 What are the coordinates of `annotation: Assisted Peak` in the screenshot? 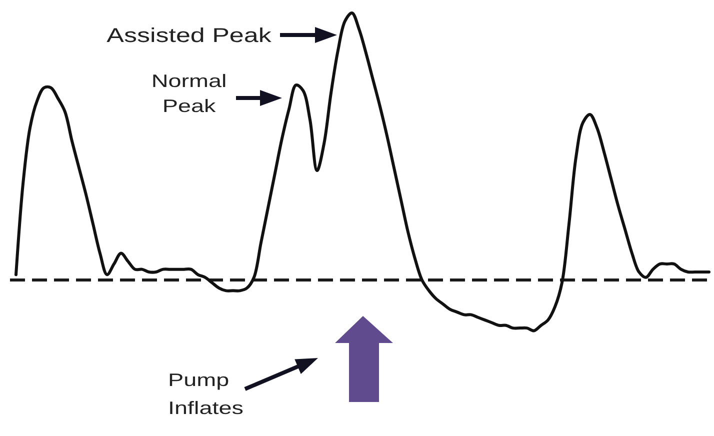 It's located at (189, 35).